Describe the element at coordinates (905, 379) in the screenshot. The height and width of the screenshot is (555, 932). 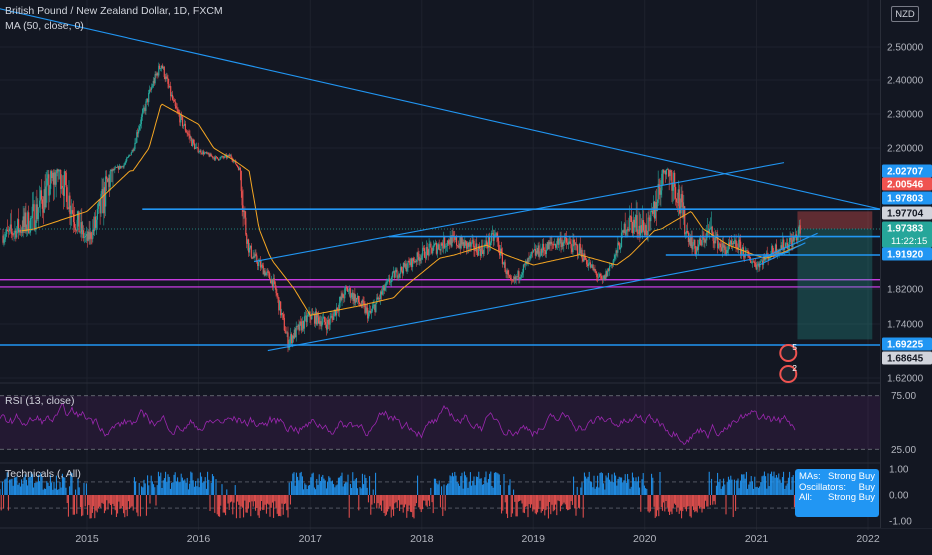
I see `y-tick-label: 1.62000` at that location.